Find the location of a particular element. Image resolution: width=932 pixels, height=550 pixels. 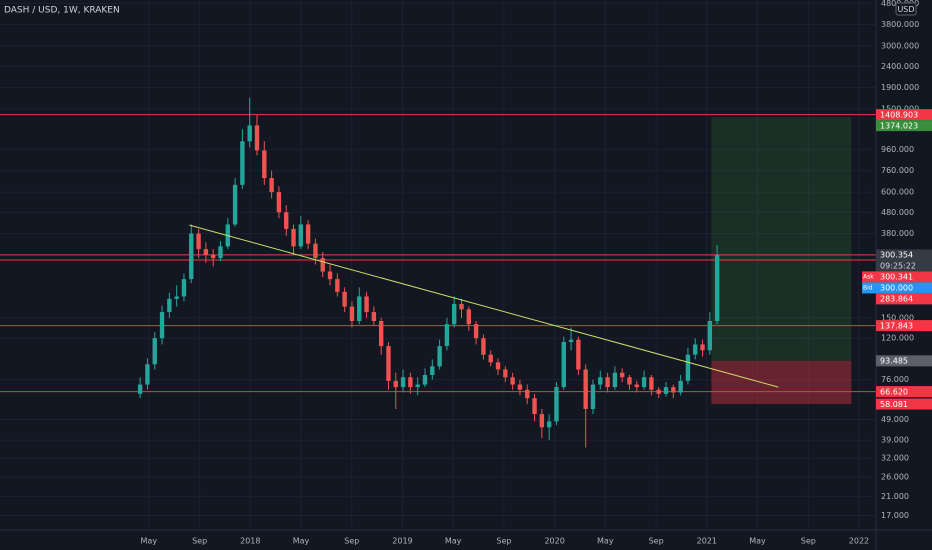

x-tick-label: 2019 is located at coordinates (402, 541).